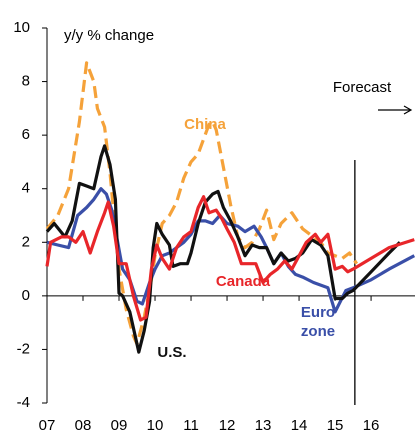  Describe the element at coordinates (119, 425) in the screenshot. I see `x-tick-label: 09` at that location.